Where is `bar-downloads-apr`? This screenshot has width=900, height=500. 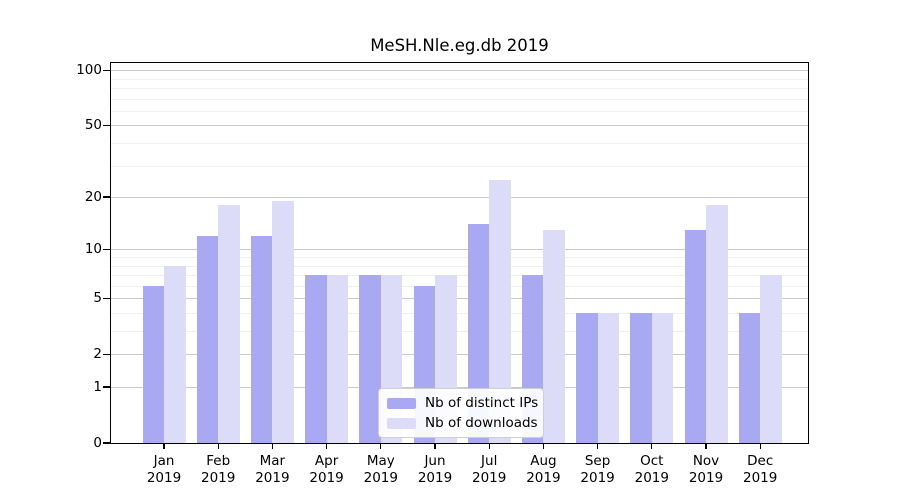
bar-downloads-apr is located at coordinates (337, 359).